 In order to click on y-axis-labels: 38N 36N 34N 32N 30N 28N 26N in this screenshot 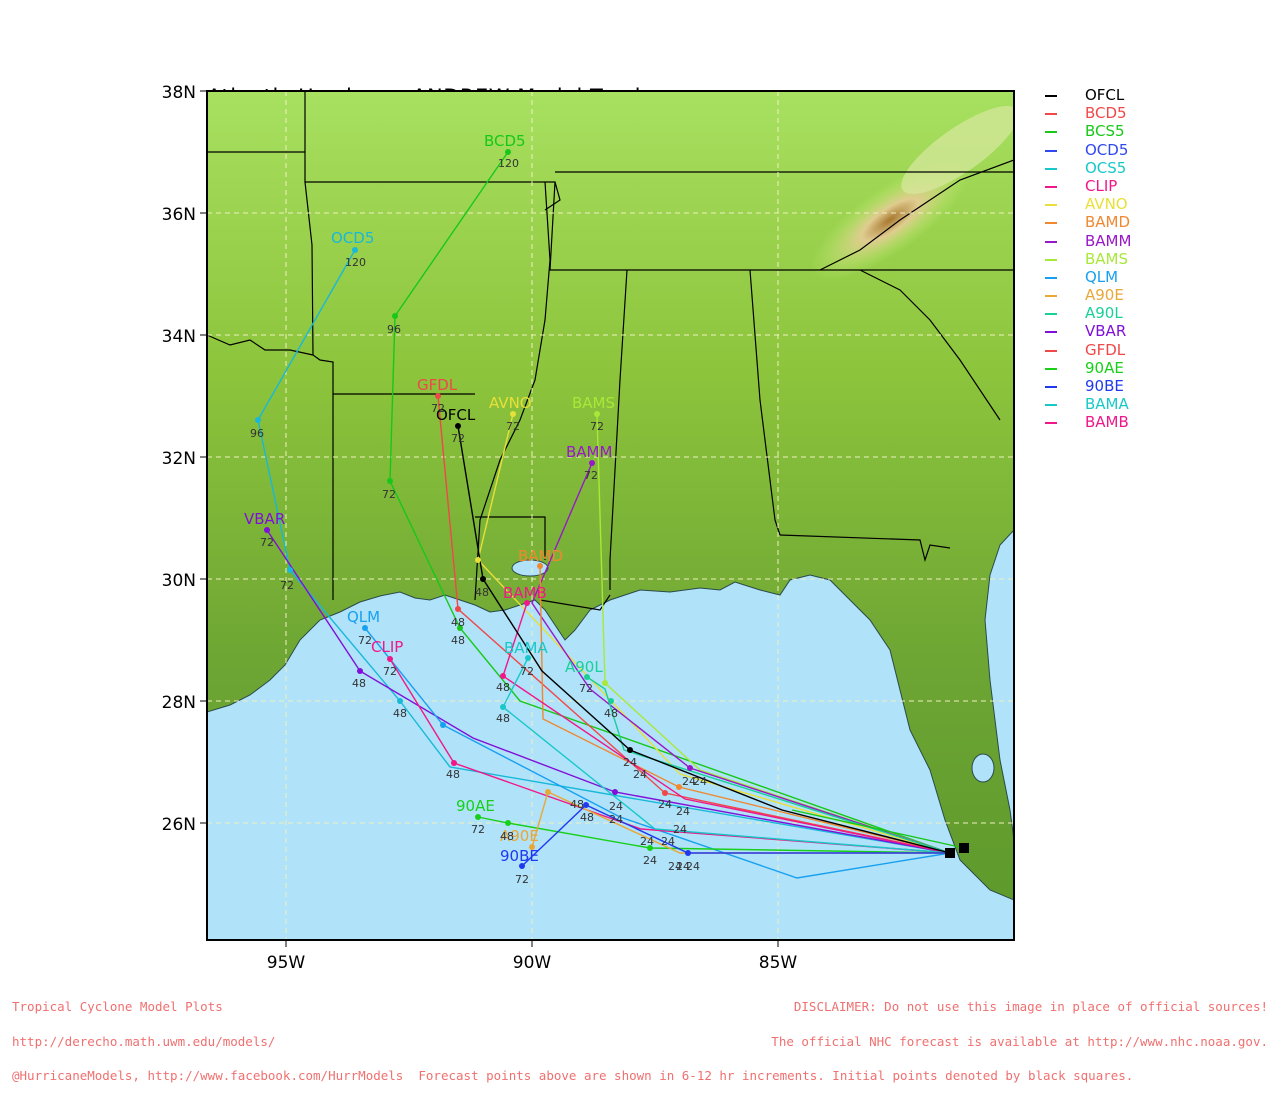, I will do `click(179, 459)`.